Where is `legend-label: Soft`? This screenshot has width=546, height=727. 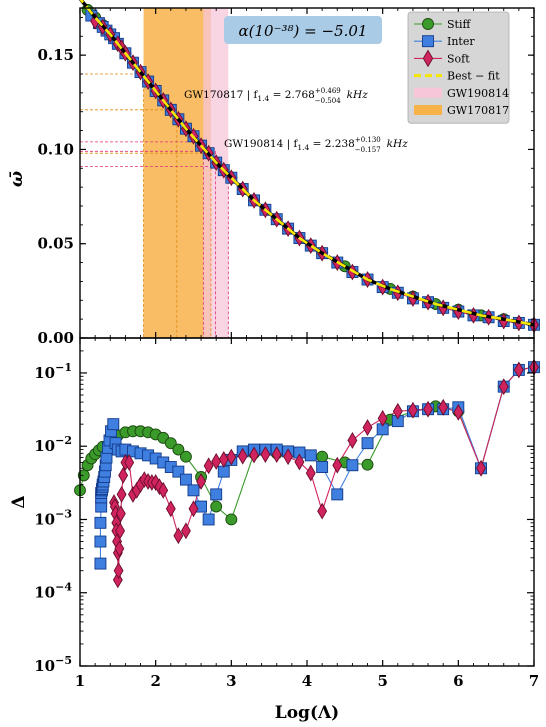 legend-label: Soft is located at coordinates (458, 58).